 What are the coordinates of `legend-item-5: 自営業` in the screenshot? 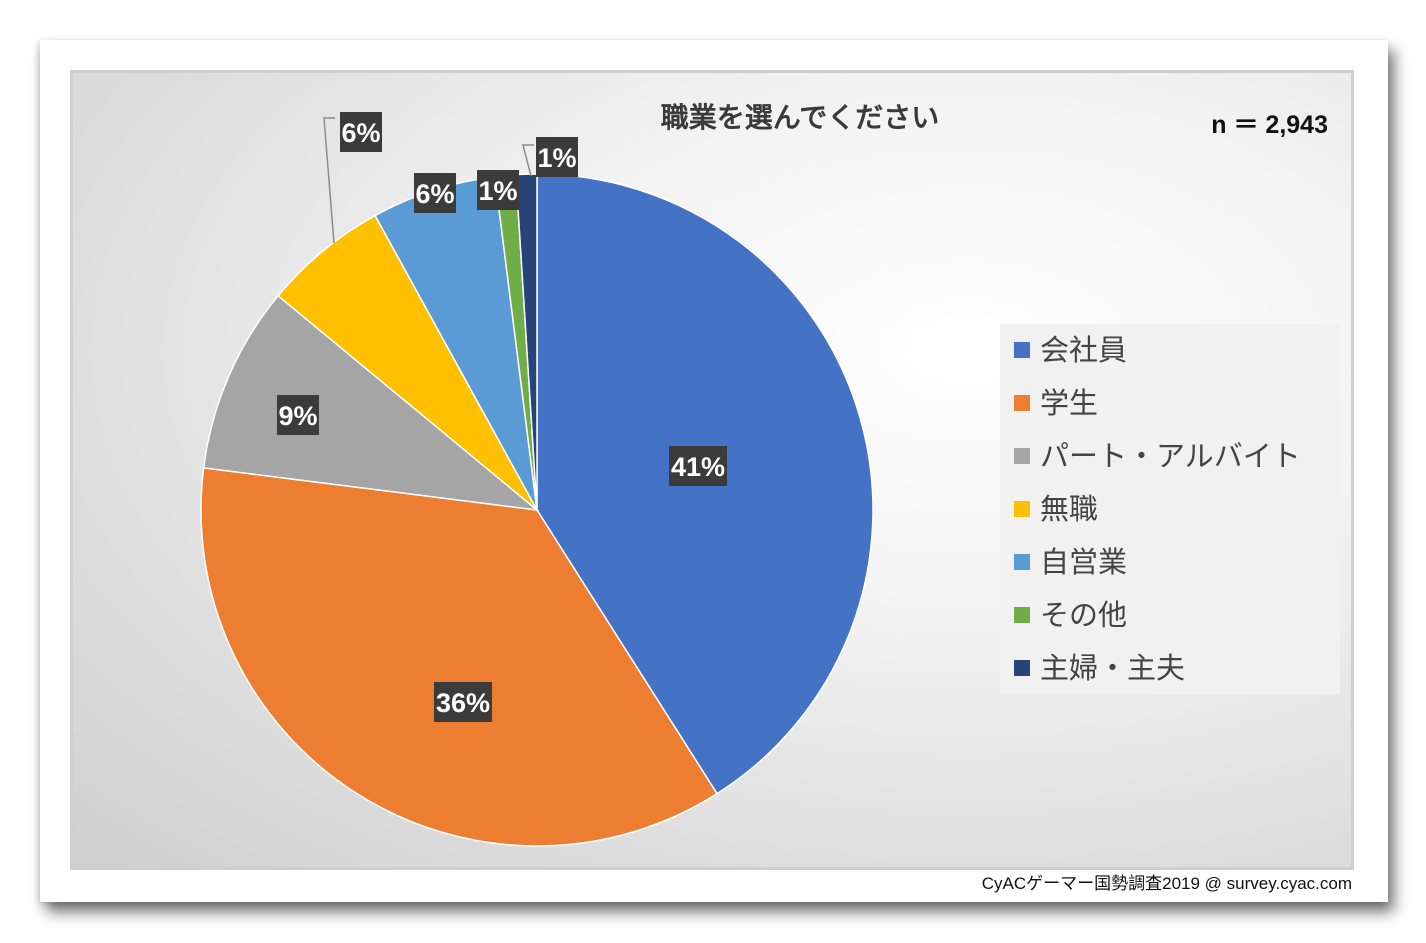 It's located at (1070, 562).